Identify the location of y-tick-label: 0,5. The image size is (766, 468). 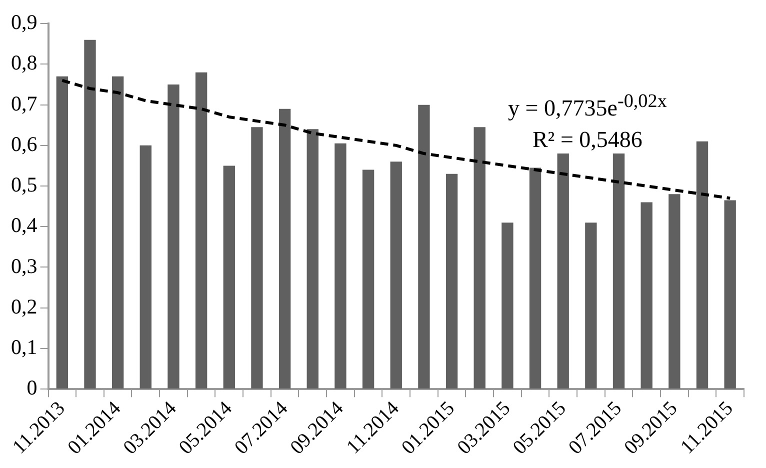
(24, 184).